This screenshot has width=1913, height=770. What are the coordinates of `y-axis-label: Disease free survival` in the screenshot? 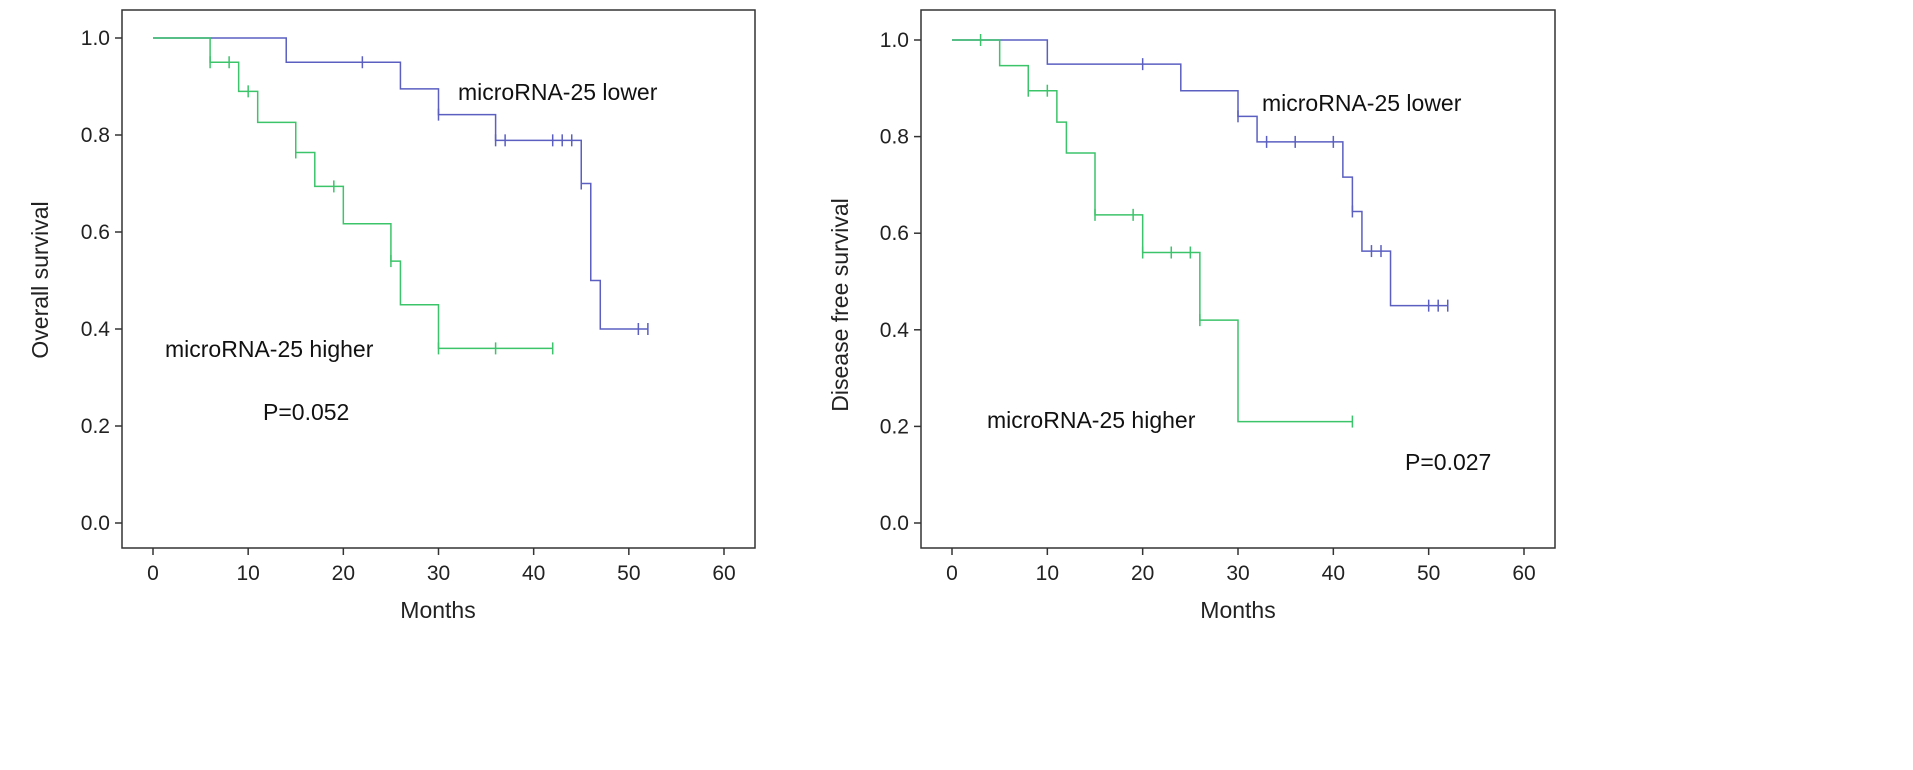 It's located at (840, 304).